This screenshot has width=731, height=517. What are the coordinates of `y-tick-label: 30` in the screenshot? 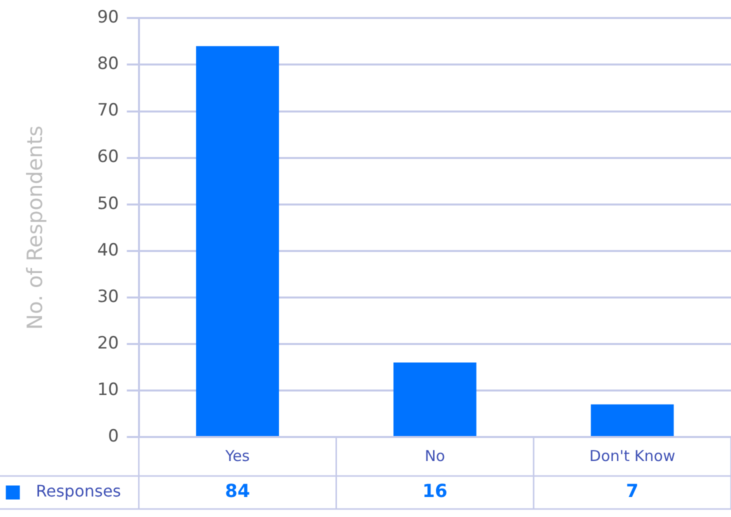 It's located at (108, 296).